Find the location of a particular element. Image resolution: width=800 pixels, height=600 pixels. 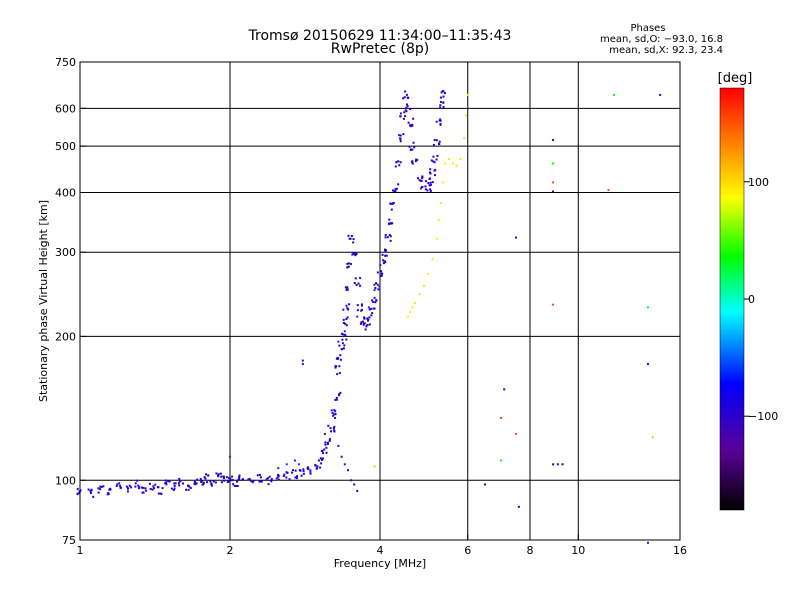

x-tick-label: 10 is located at coordinates (578, 550).